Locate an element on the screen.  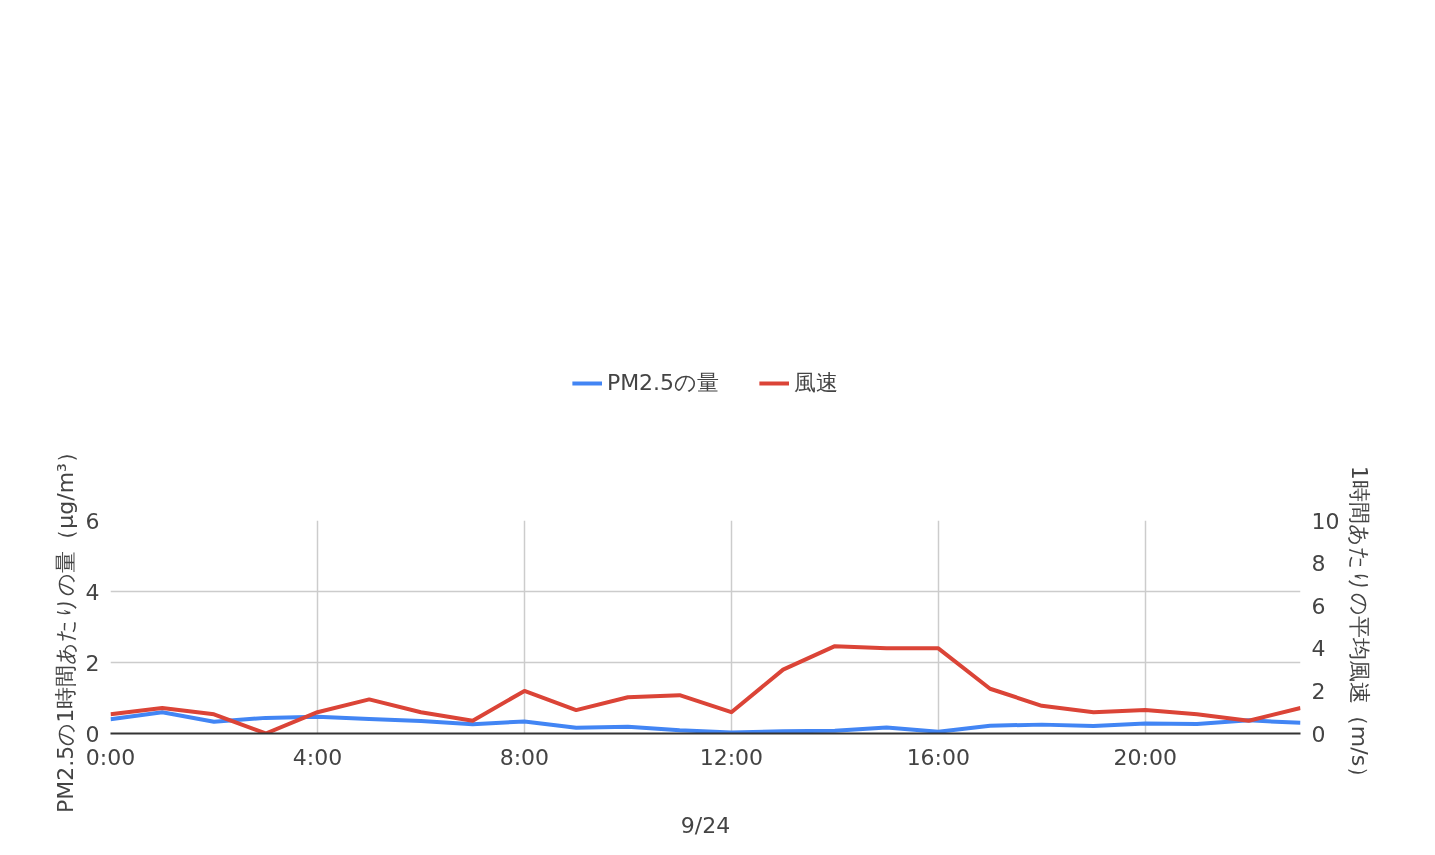
x-tick-label: 20:00 is located at coordinates (1145, 757).